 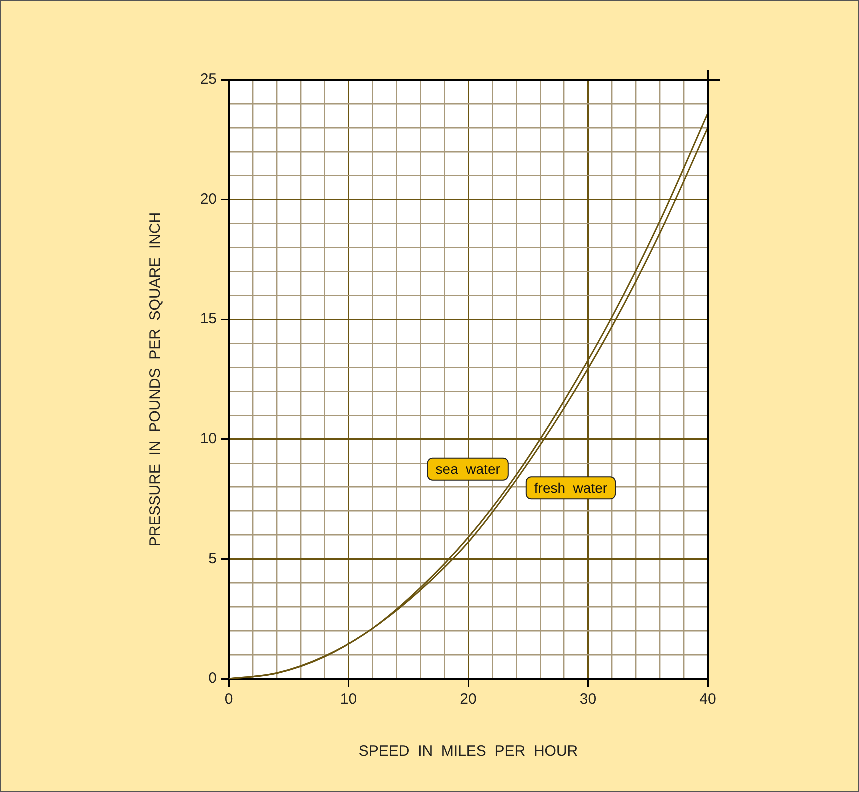 What do you see at coordinates (208, 319) in the screenshot?
I see `y-tick-label: 15` at bounding box center [208, 319].